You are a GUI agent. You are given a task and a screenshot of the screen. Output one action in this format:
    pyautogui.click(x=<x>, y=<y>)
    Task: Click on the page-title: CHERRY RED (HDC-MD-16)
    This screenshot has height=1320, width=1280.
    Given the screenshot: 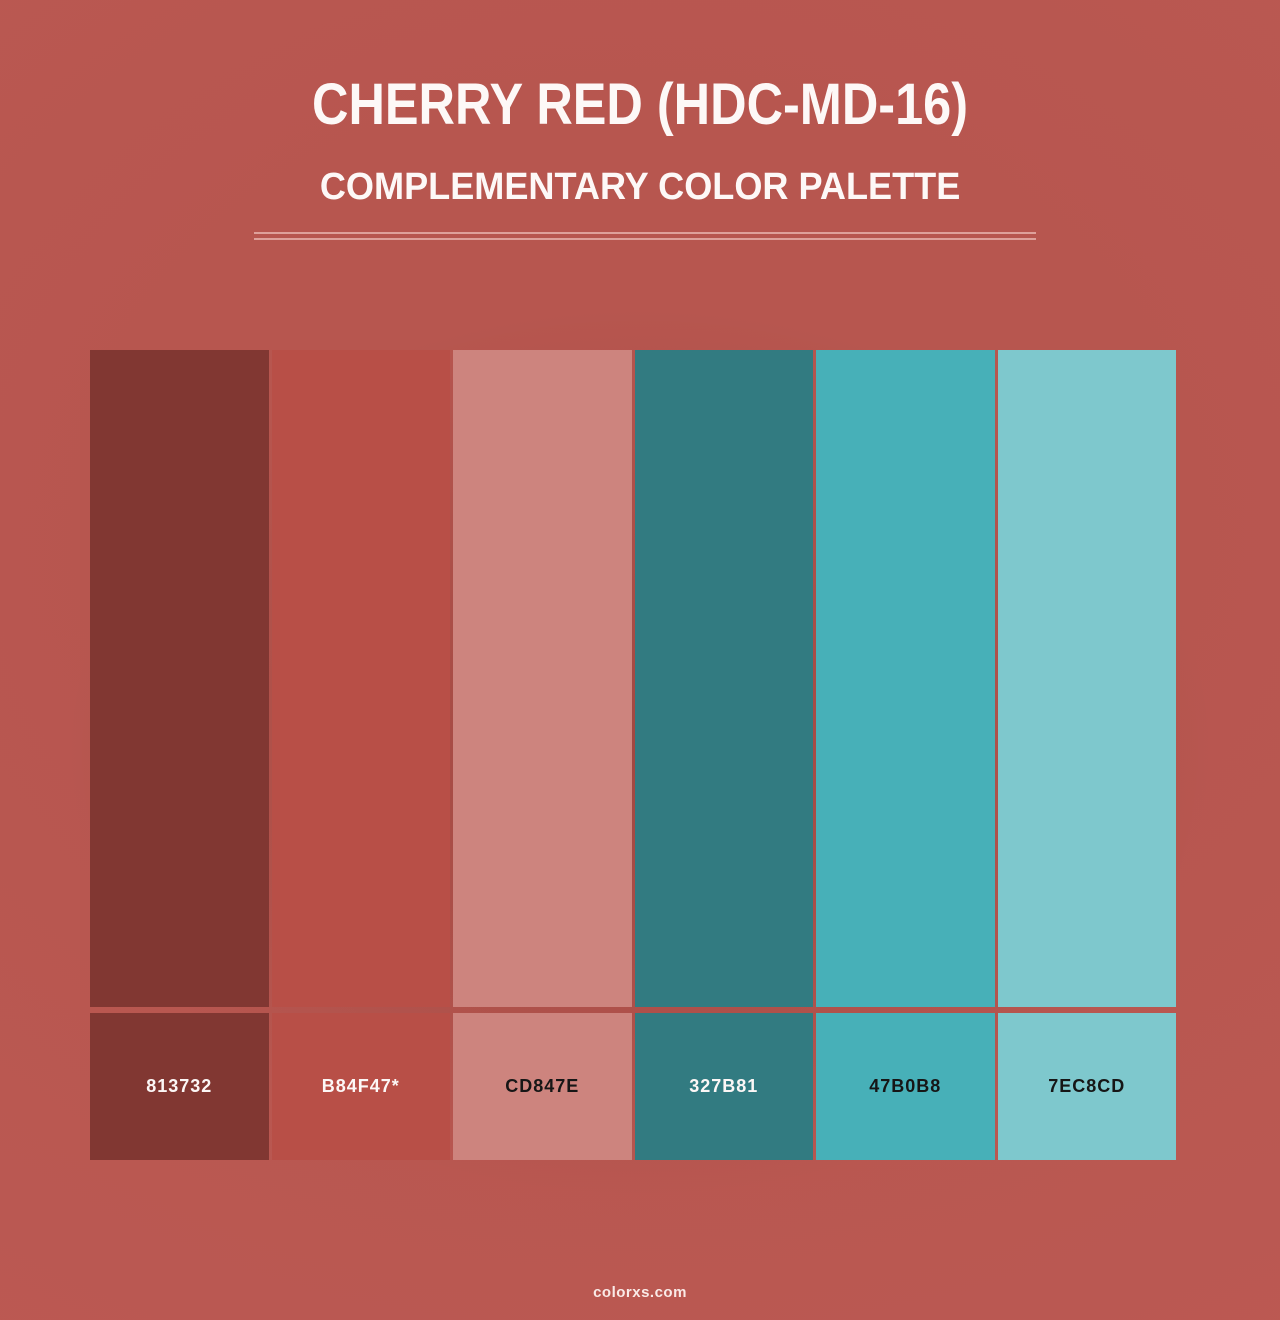 What is the action you would take?
    pyautogui.click(x=640, y=105)
    